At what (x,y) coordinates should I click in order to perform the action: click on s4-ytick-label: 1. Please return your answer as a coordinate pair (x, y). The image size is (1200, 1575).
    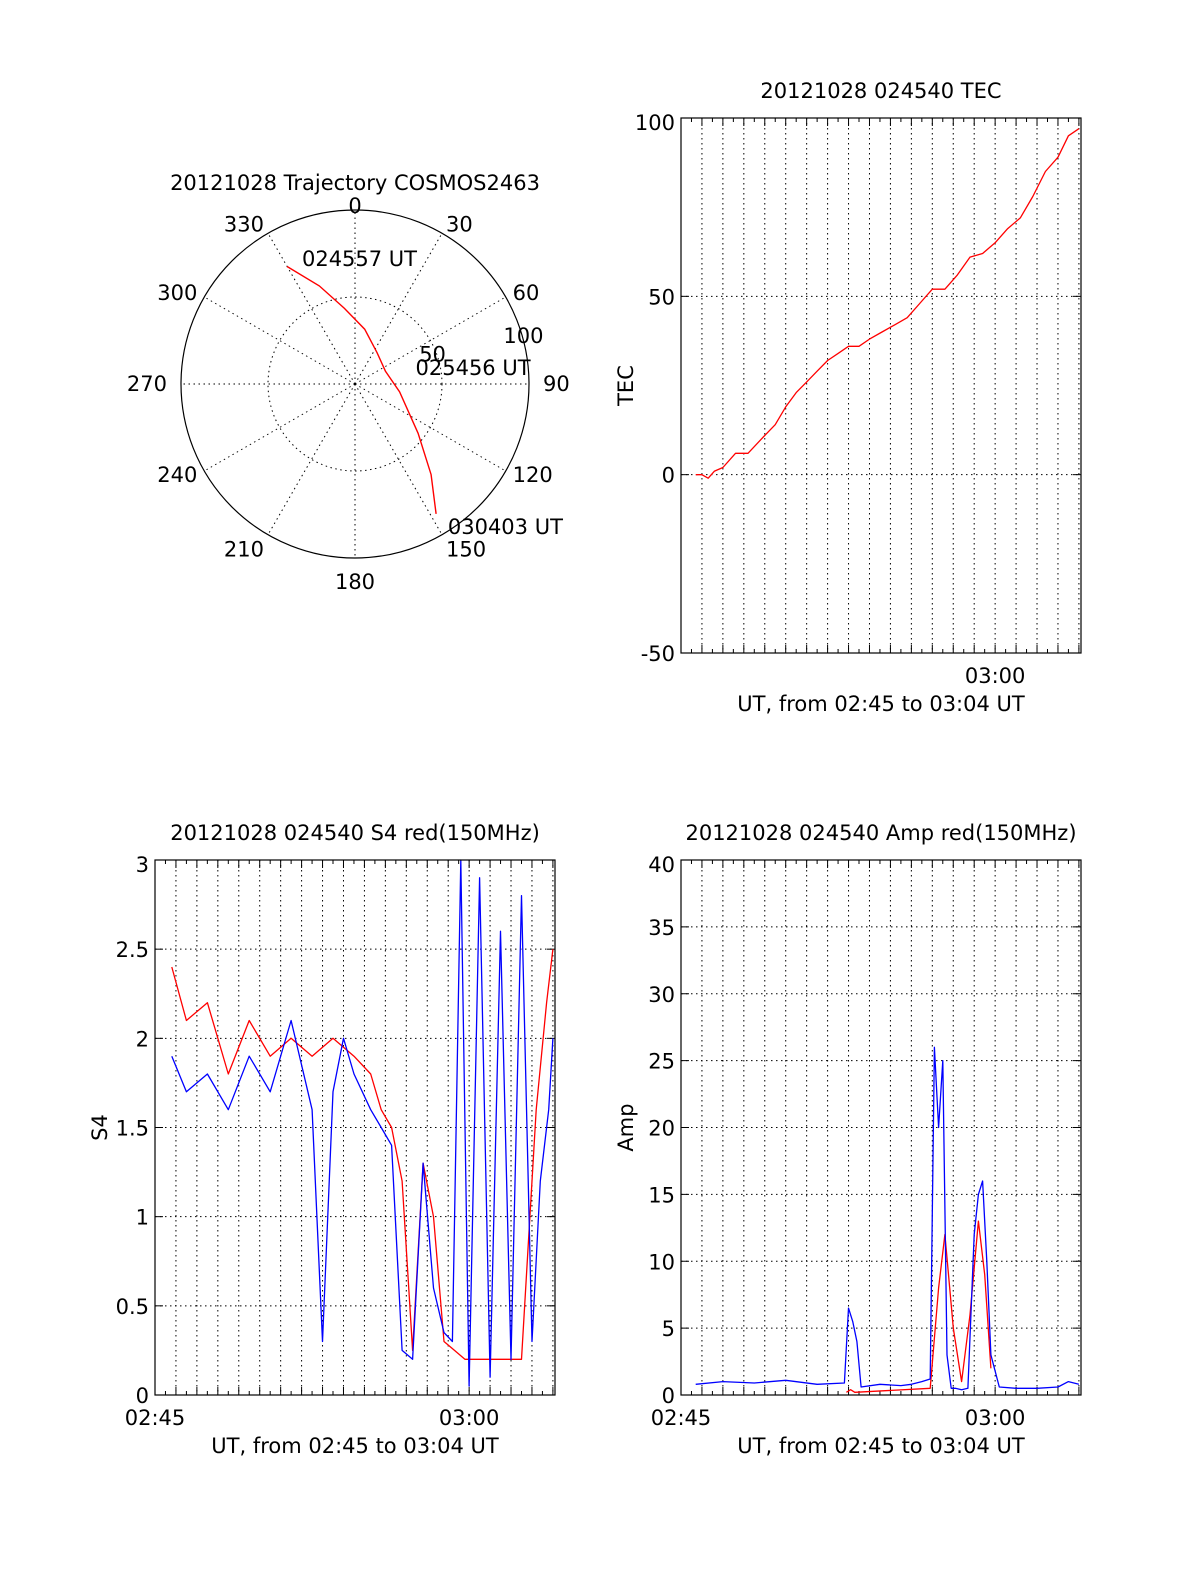
    Looking at the image, I should click on (142, 1218).